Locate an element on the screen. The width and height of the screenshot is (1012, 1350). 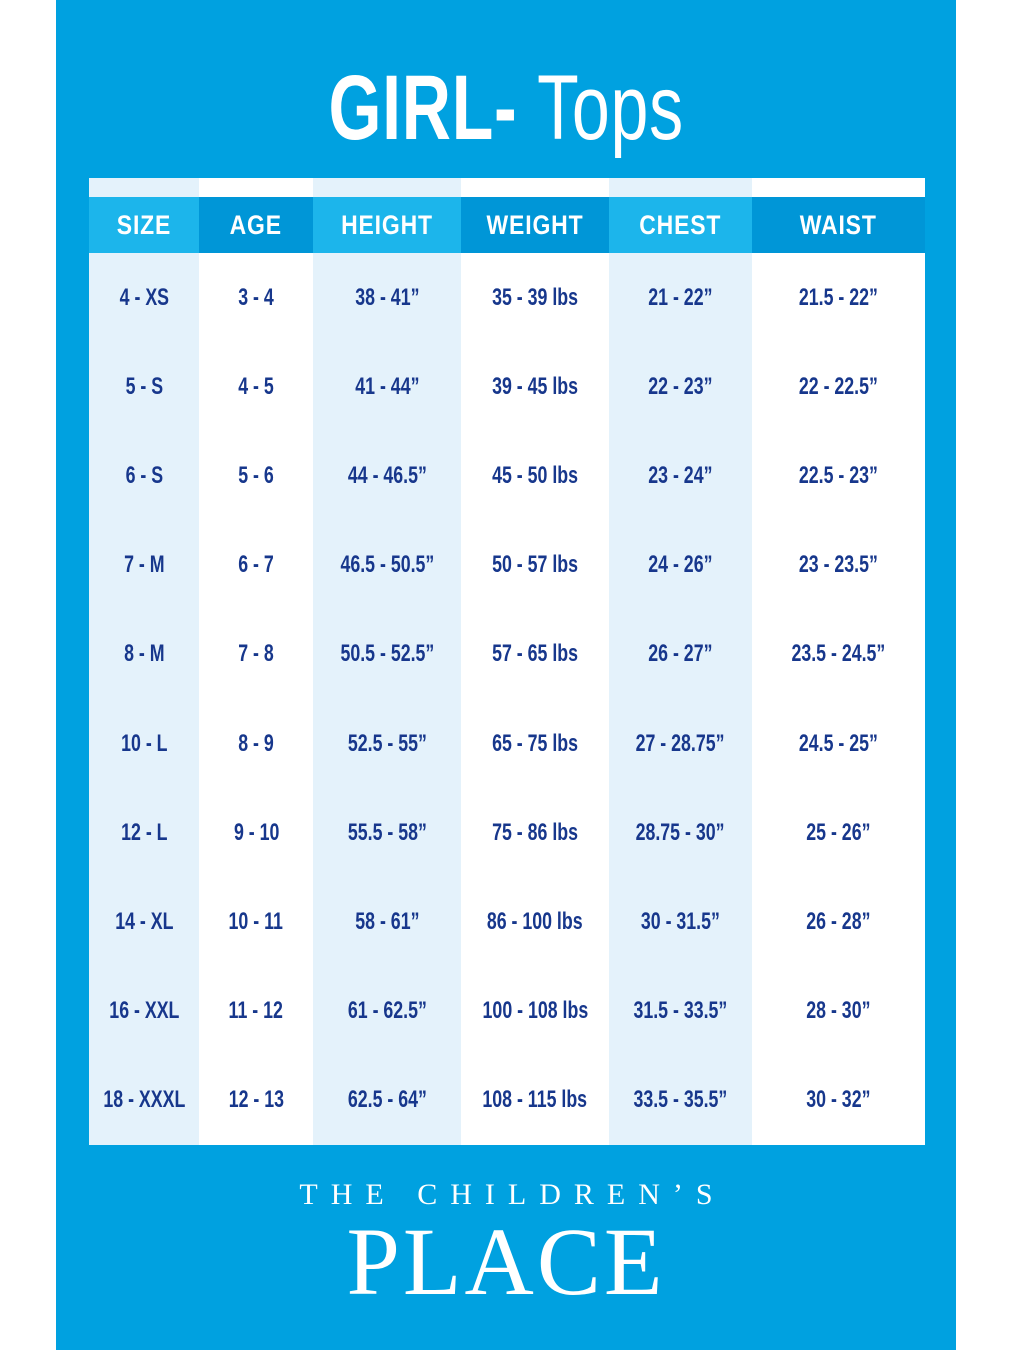
table-cell: 30 - 31.5” is located at coordinates (680, 921).